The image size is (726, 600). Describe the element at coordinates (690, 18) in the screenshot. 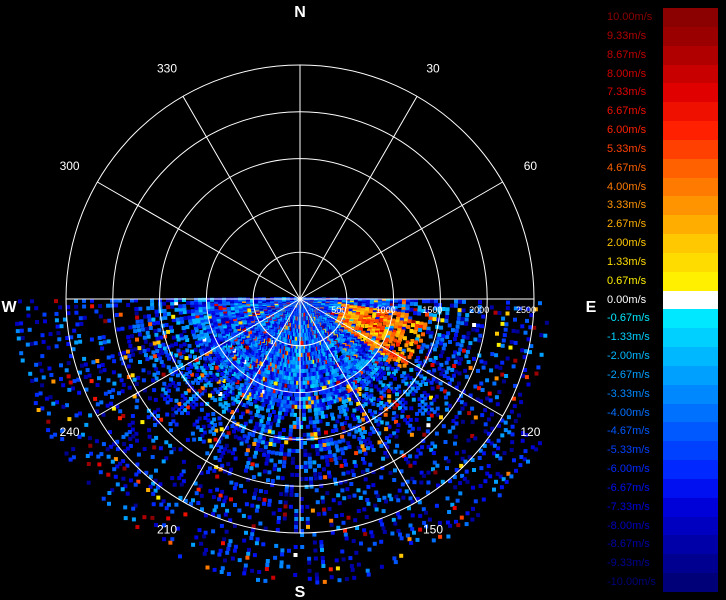

I see `legend-swatch` at that location.